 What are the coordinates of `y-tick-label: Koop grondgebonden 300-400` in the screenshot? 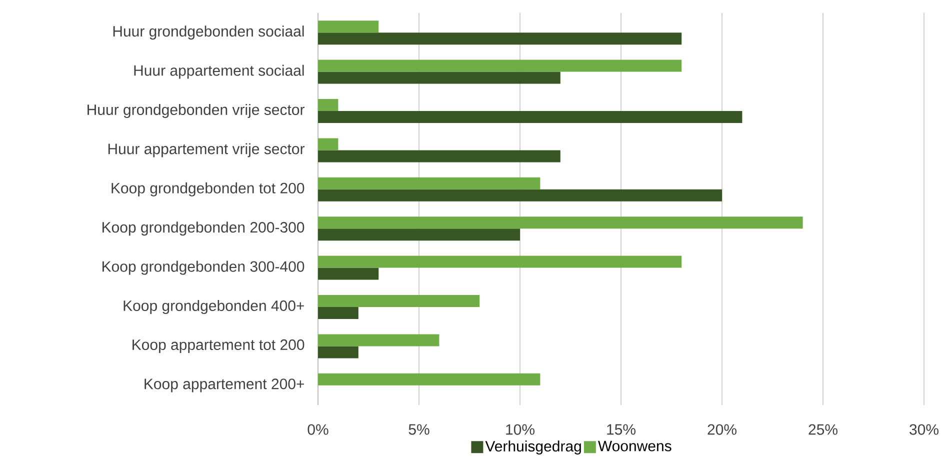 It's located at (203, 267).